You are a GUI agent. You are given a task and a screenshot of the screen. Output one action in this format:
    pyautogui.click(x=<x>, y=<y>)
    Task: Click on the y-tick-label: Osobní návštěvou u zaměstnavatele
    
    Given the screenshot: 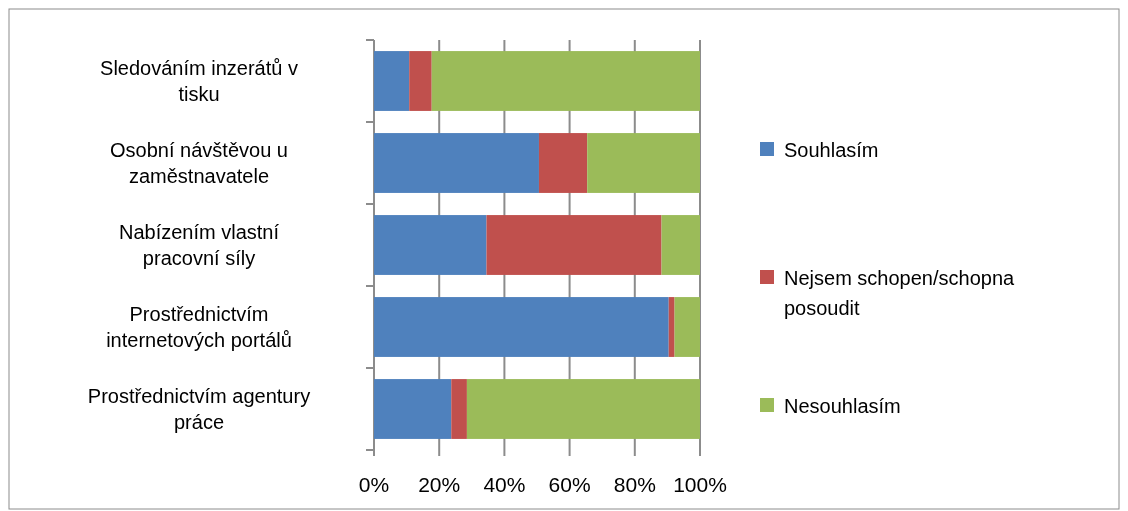 What is the action you would take?
    pyautogui.click(x=199, y=163)
    